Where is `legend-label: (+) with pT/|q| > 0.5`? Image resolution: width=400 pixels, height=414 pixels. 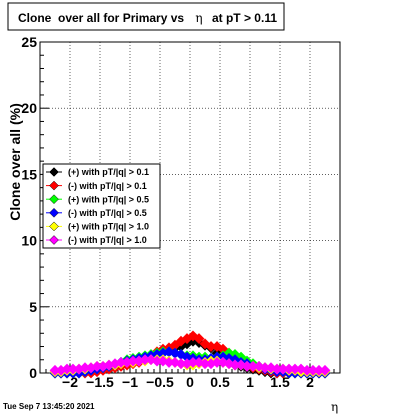
legend-label: (+) with pT/|q| > 0.5 is located at coordinates (108, 199).